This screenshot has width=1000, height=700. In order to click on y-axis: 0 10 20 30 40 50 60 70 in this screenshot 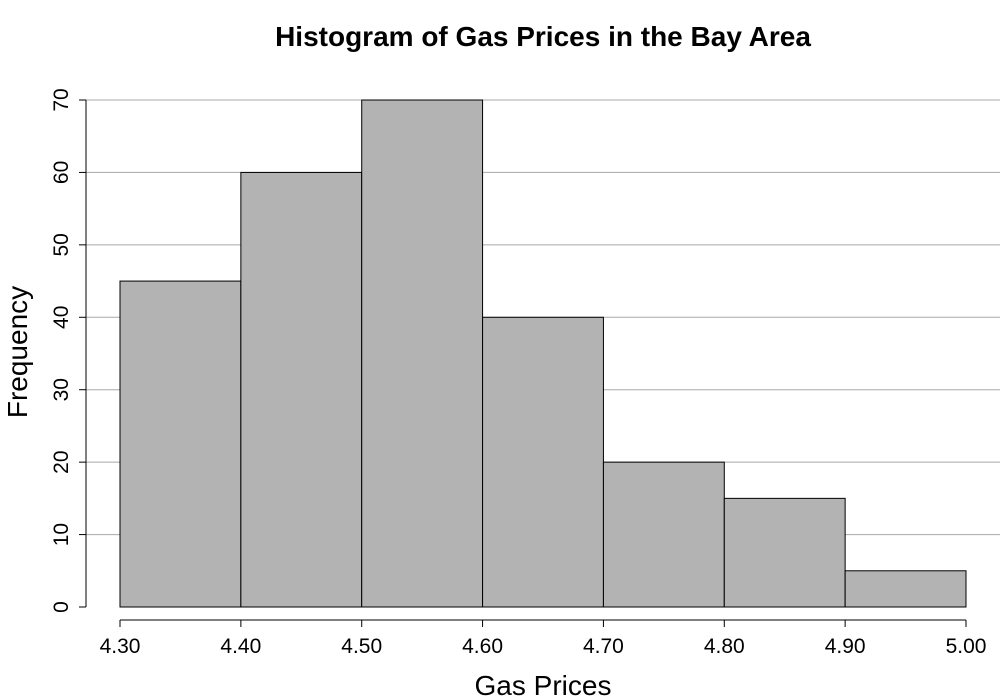, I will do `click(68, 350)`.